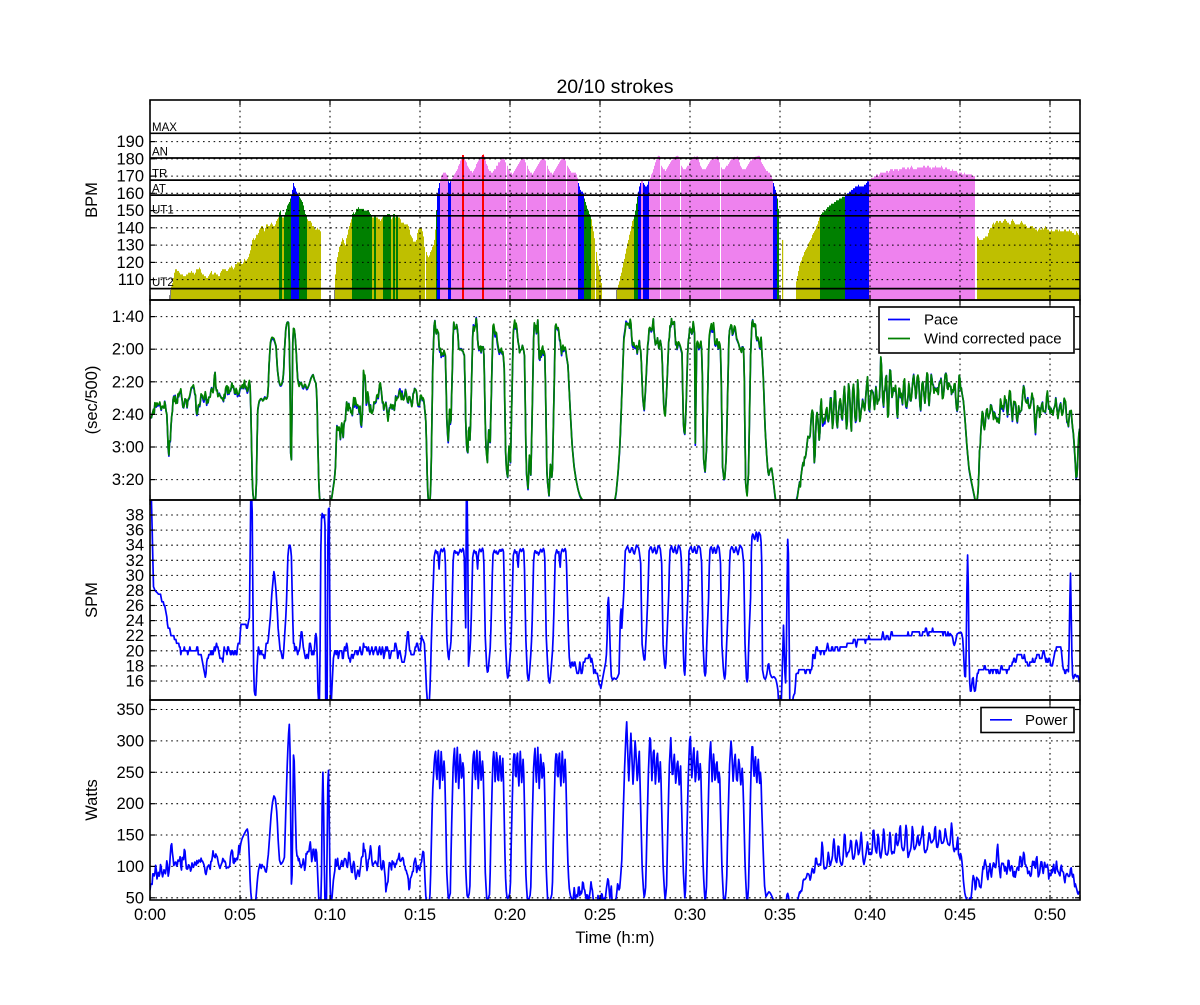  I want to click on svg-text: 200, so click(130, 804).